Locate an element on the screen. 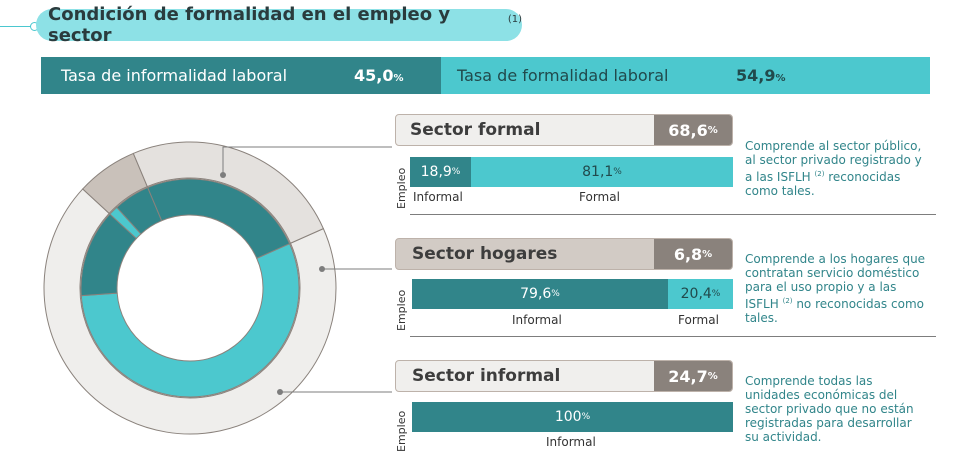 Image resolution: width=960 pixels, height=456 pixels. sector-hogares-header: Sector hogares 6,8% is located at coordinates (564, 254).